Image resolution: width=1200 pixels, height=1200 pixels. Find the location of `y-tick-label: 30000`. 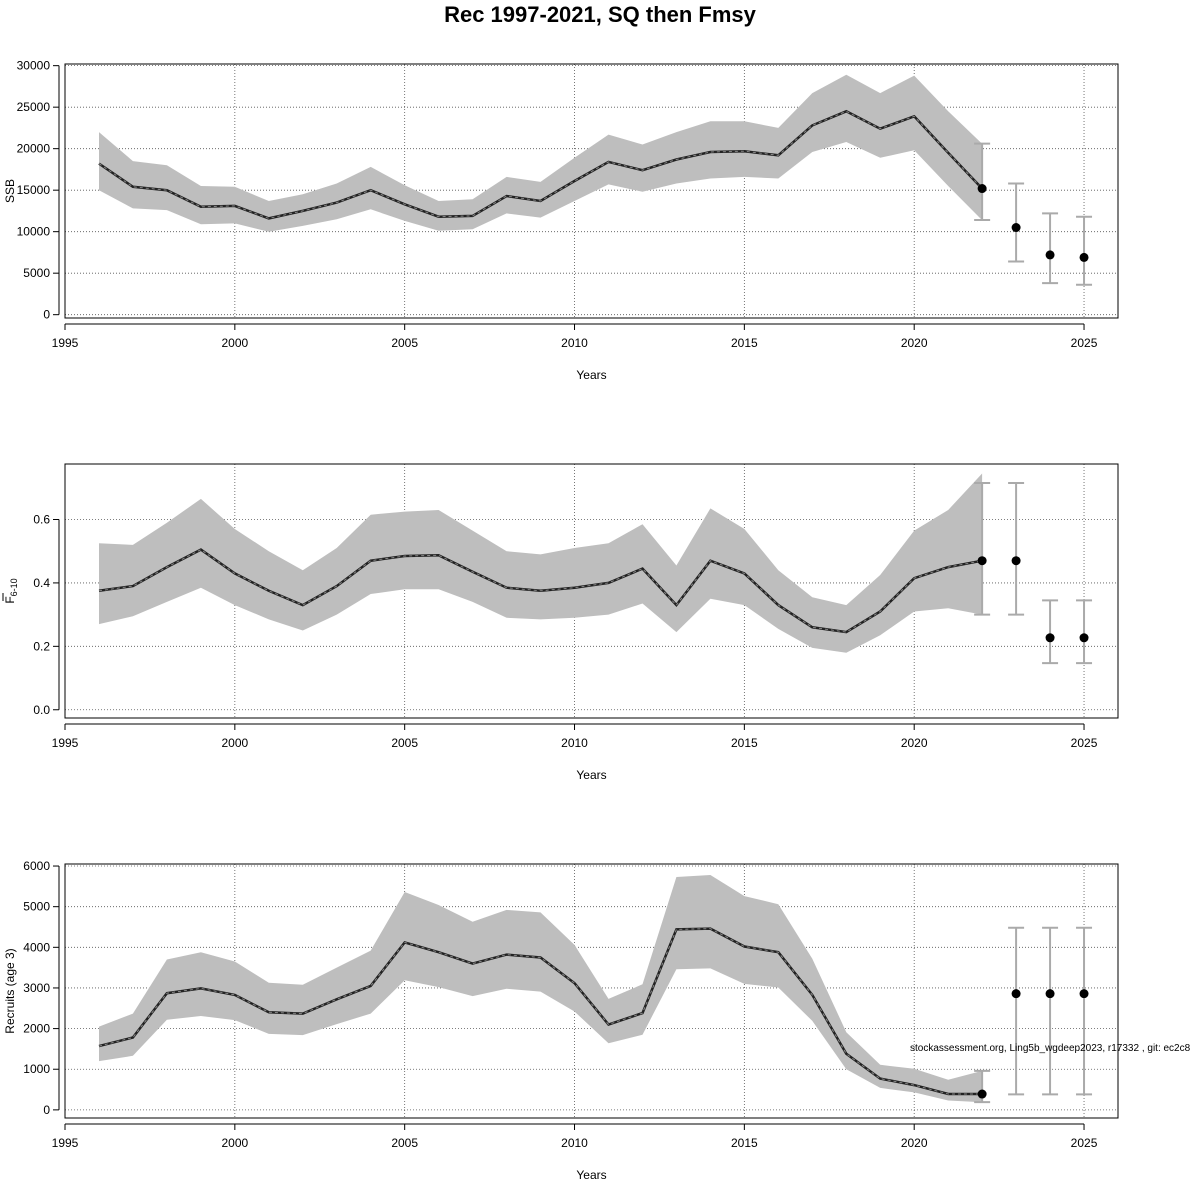

y-tick-label: 30000 is located at coordinates (34, 66).